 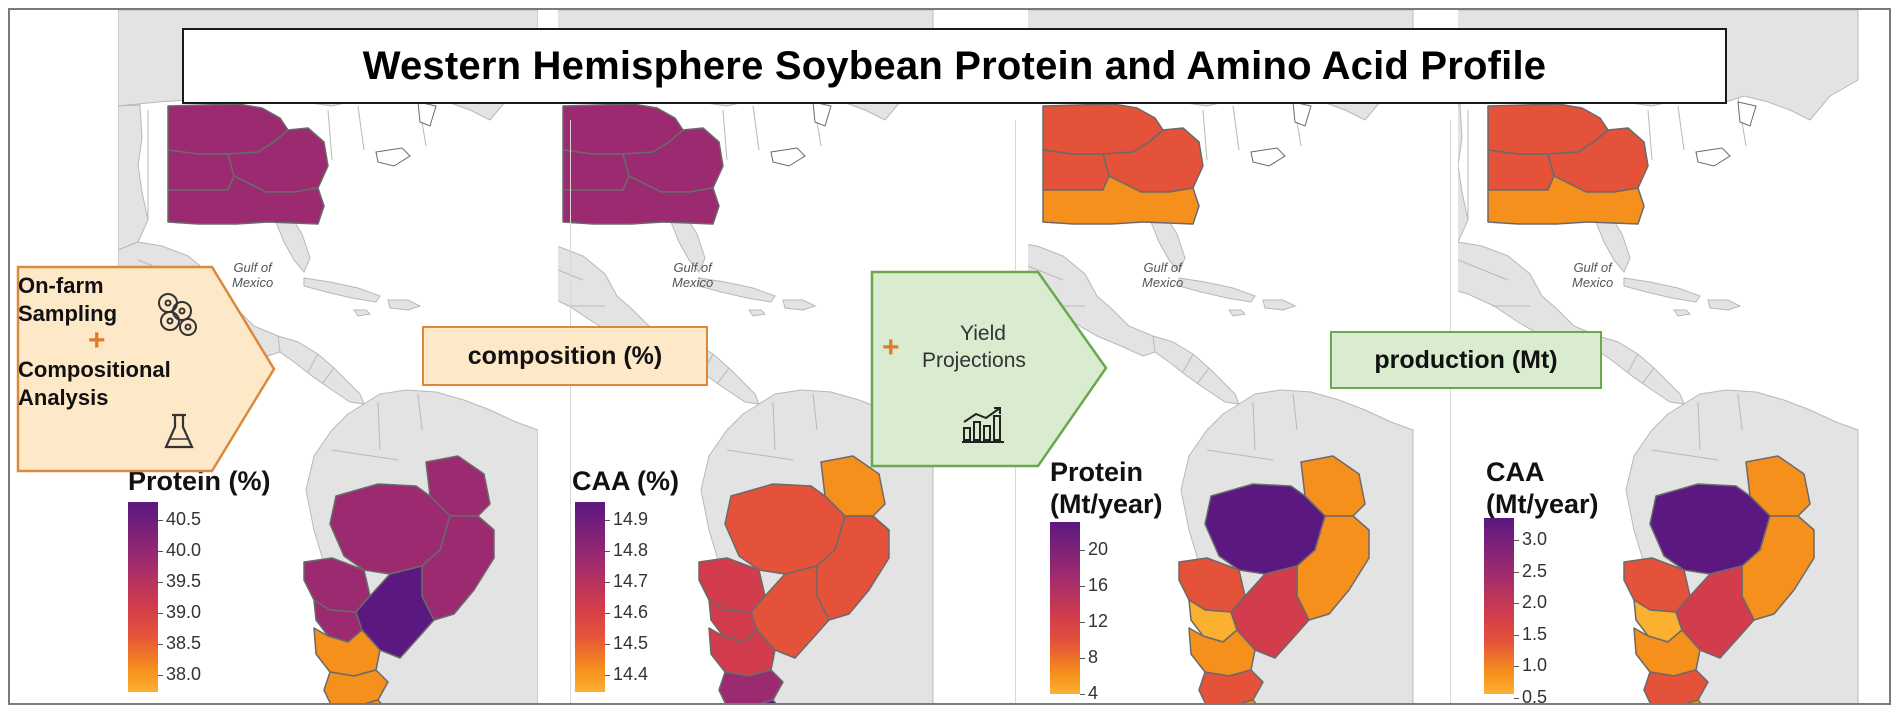 I want to click on yield-step-arrow, so click(x=989, y=369).